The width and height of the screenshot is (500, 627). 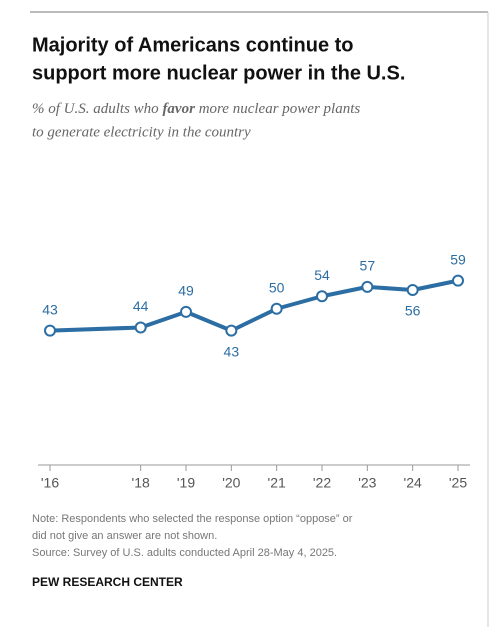 I want to click on chart-title: support more nuclear power in the U.S., so click(x=218, y=73).